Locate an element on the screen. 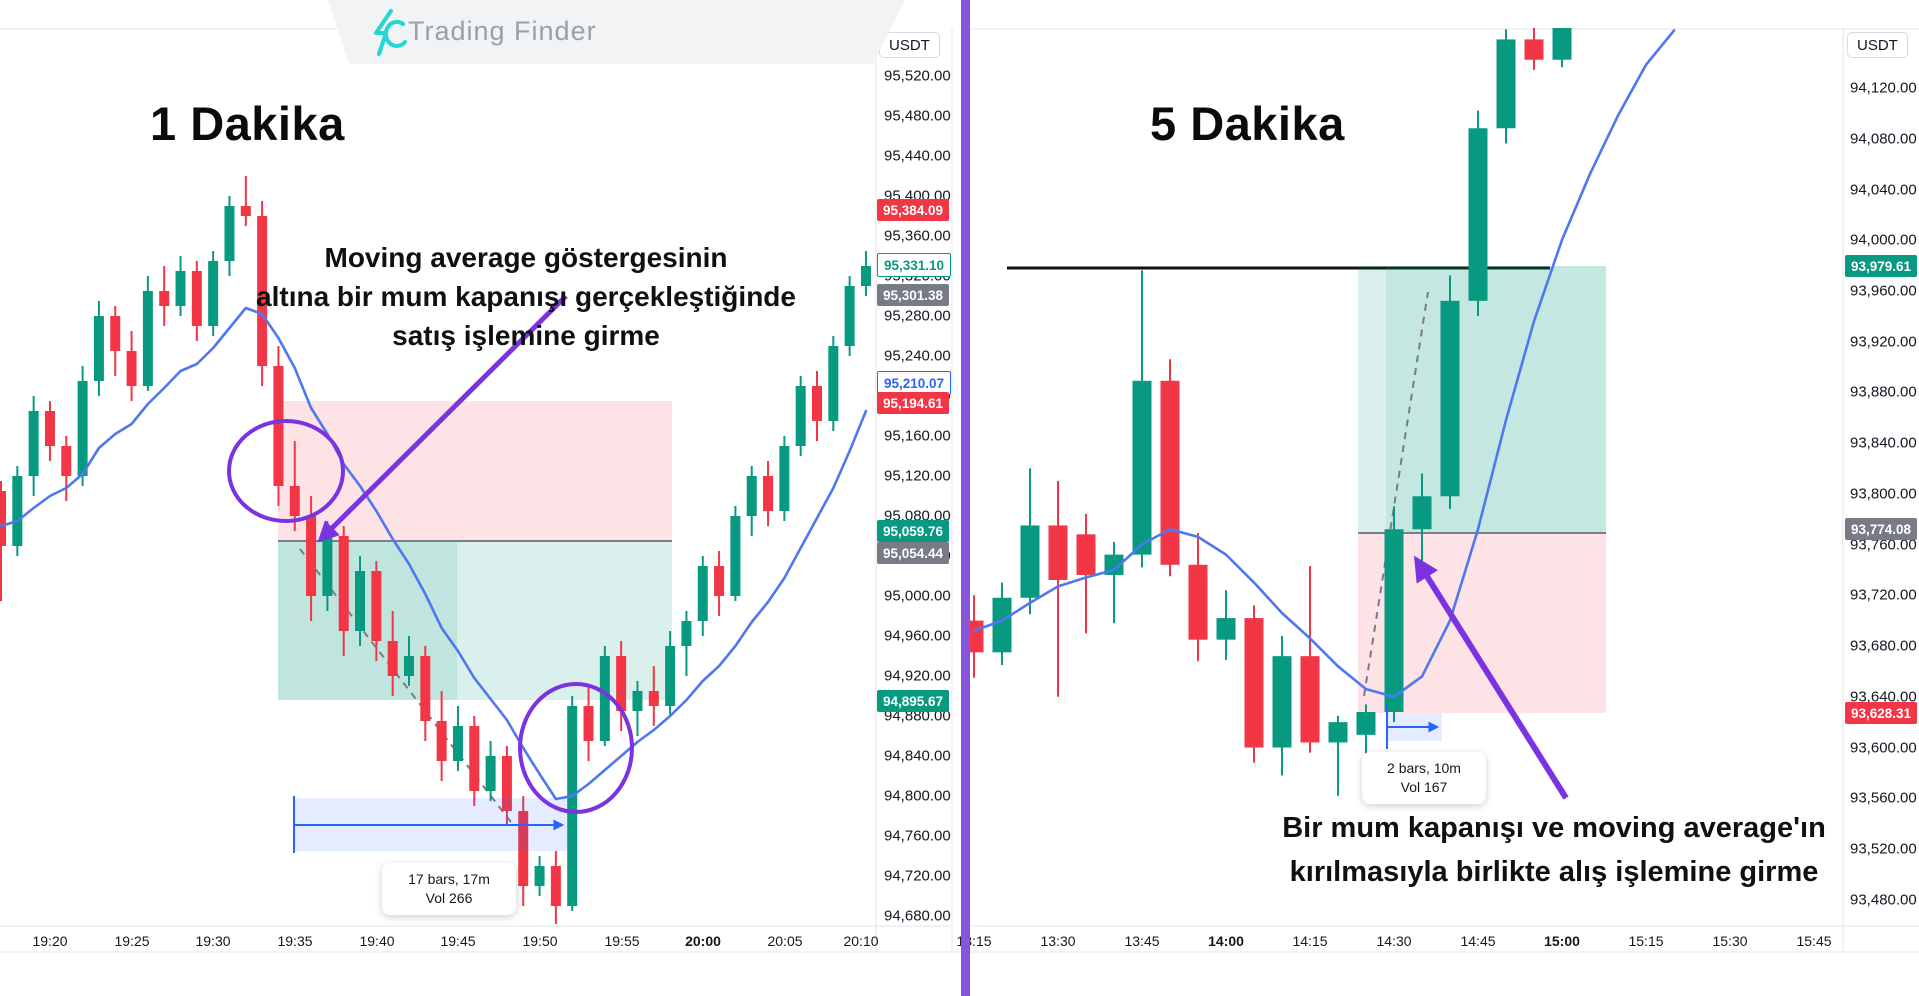  right-measure-tooltip: 2 bars, 10m Vol 167 is located at coordinates (1424, 778).